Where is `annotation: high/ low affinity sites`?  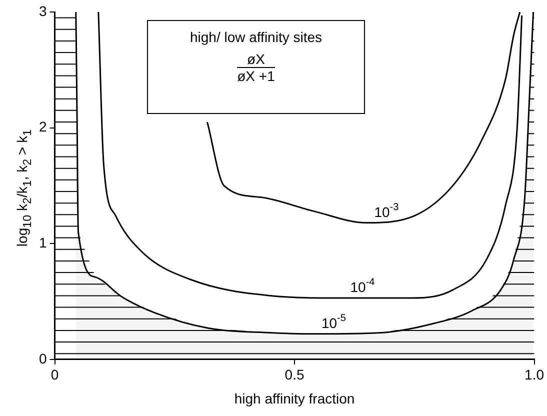
annotation: high/ low affinity sites is located at coordinates (256, 37).